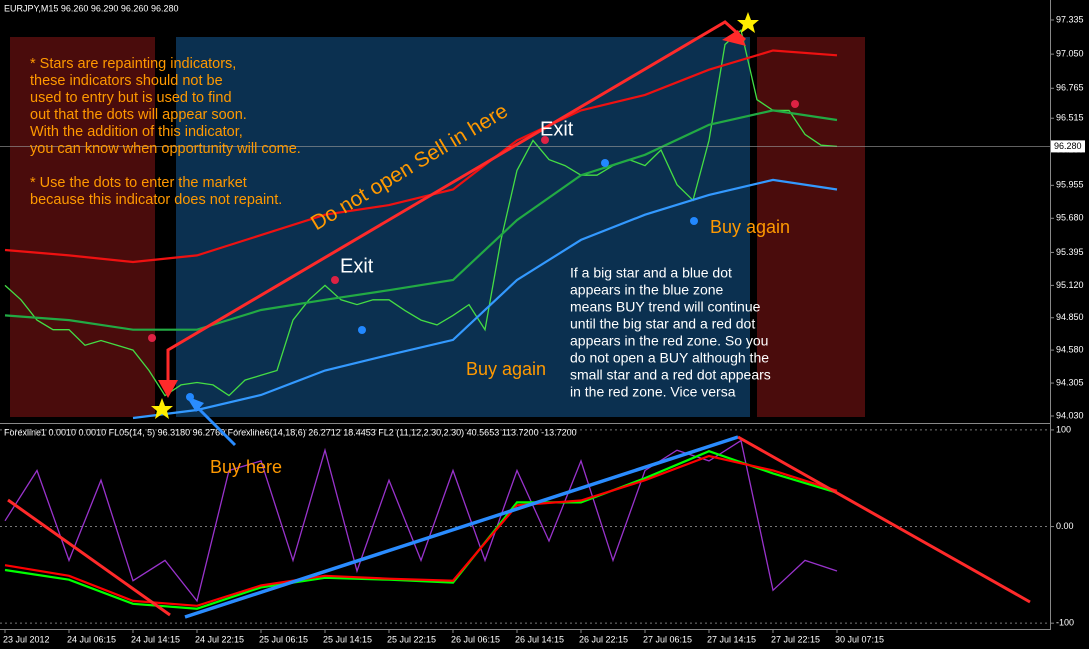 The width and height of the screenshot is (1089, 649). I want to click on annotation-arrow, so click(215, 425).